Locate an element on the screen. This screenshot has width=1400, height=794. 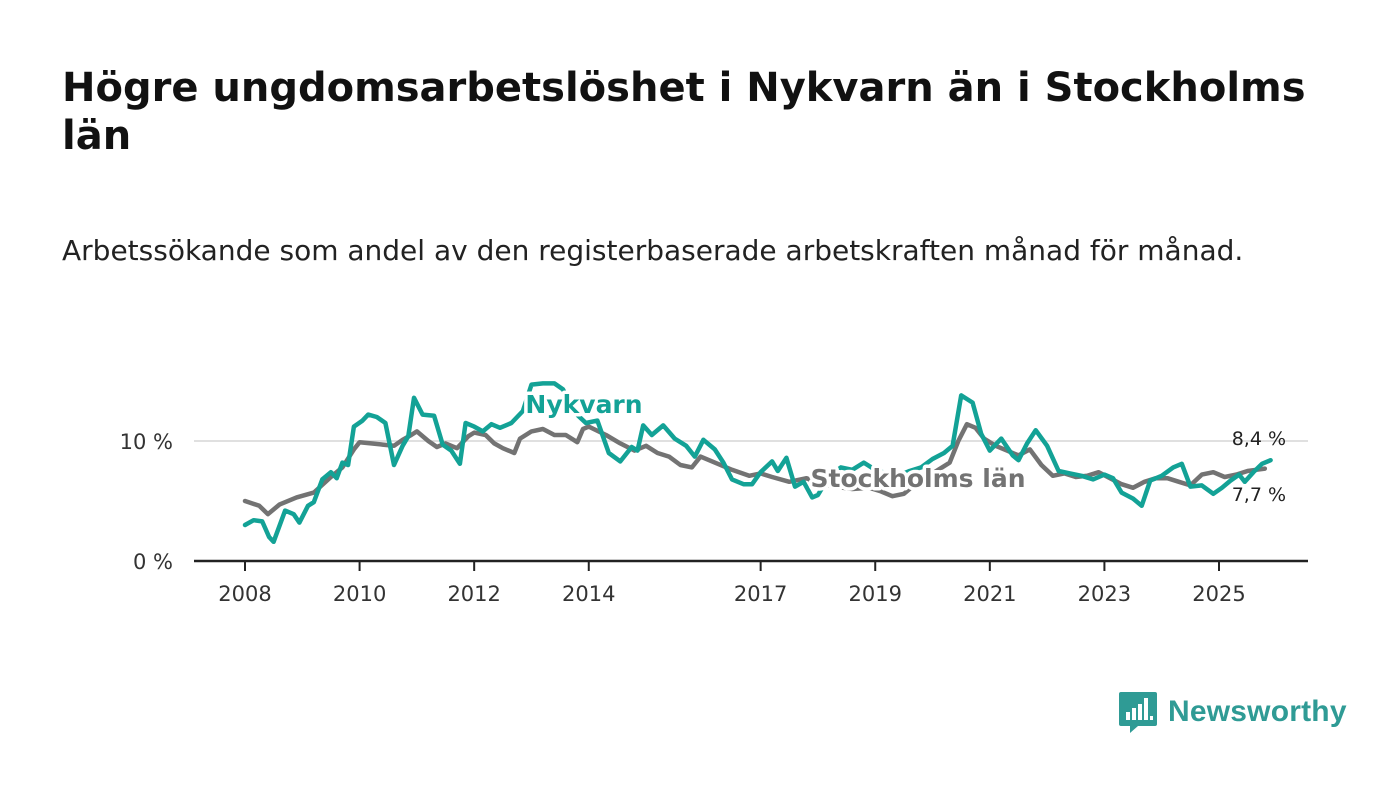
series-annotation-stockholms-l-n: Stockholms län is located at coordinates (918, 478).